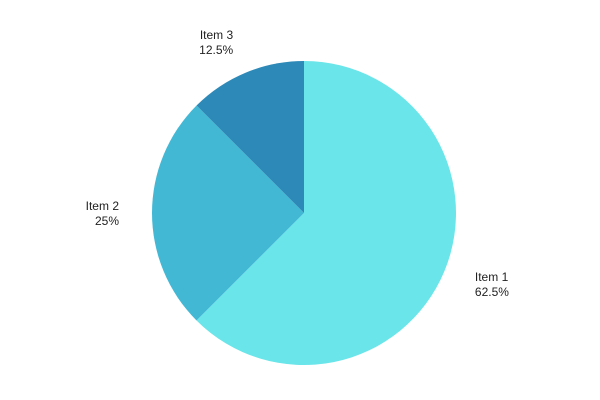 The height and width of the screenshot is (400, 600). What do you see at coordinates (217, 35) in the screenshot?
I see `slice-label-3: Item 3` at bounding box center [217, 35].